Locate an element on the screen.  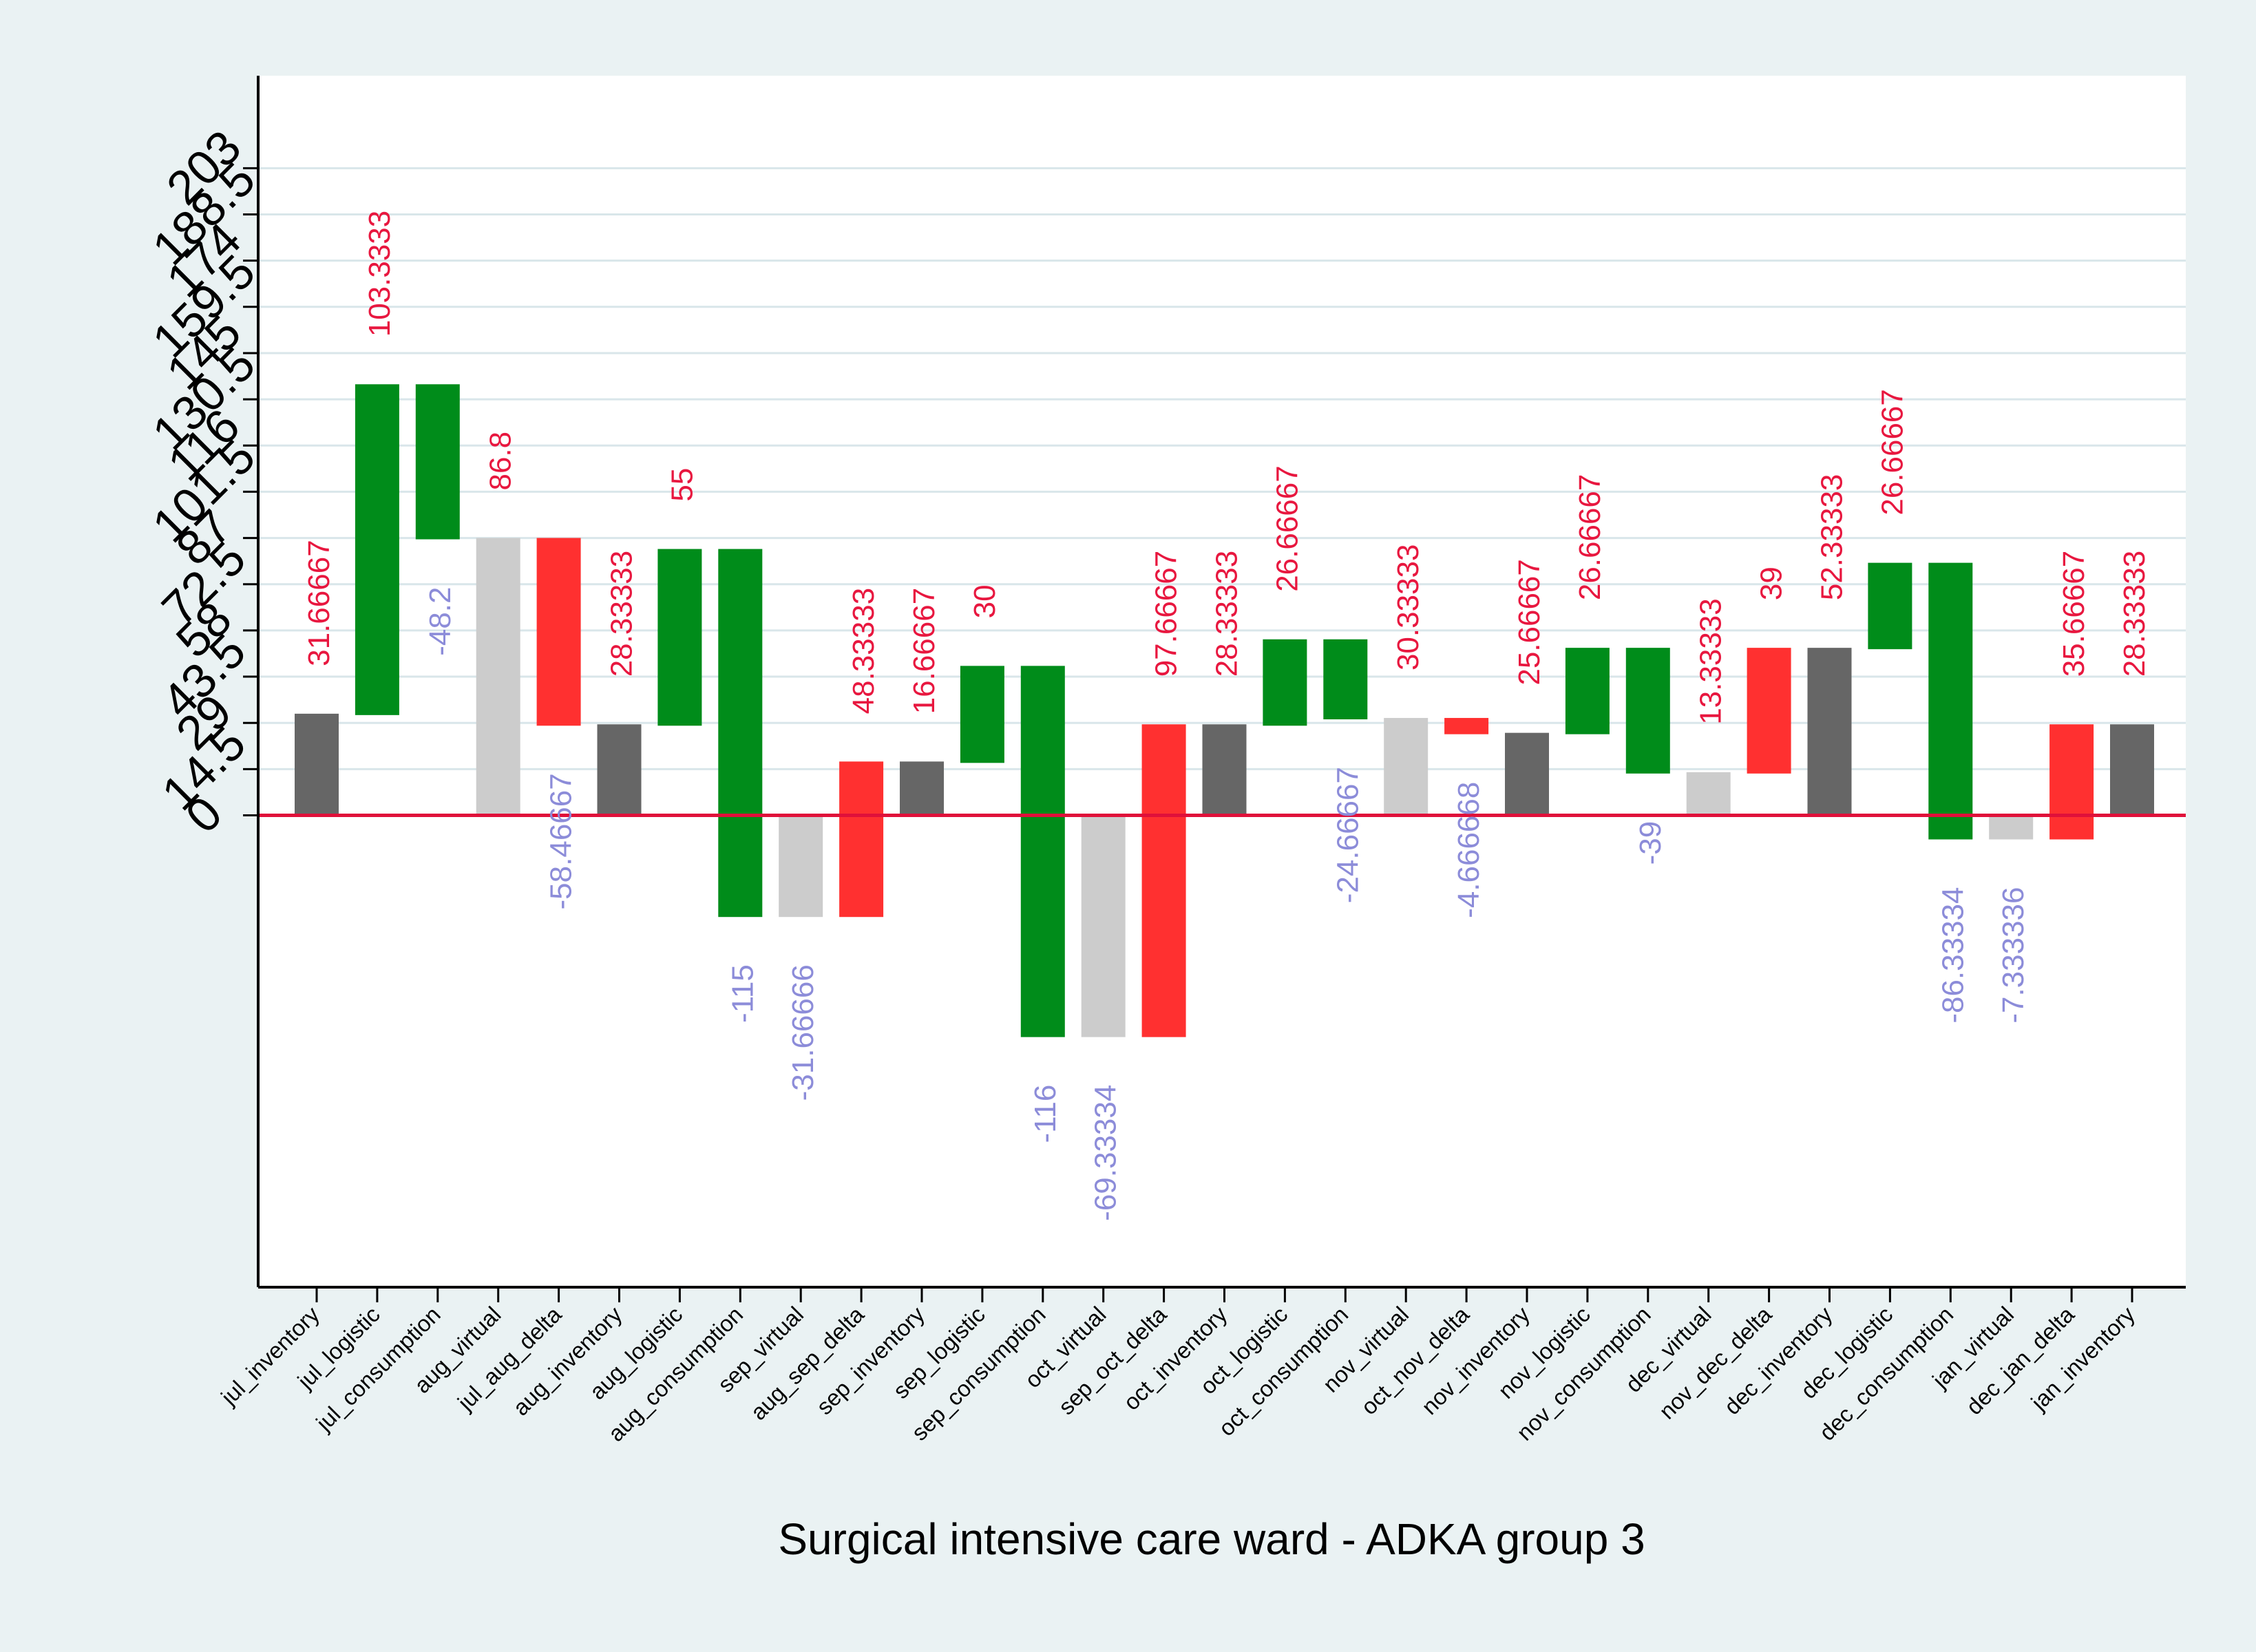
data-label-aug-logistic: 55 is located at coordinates (682, 485).